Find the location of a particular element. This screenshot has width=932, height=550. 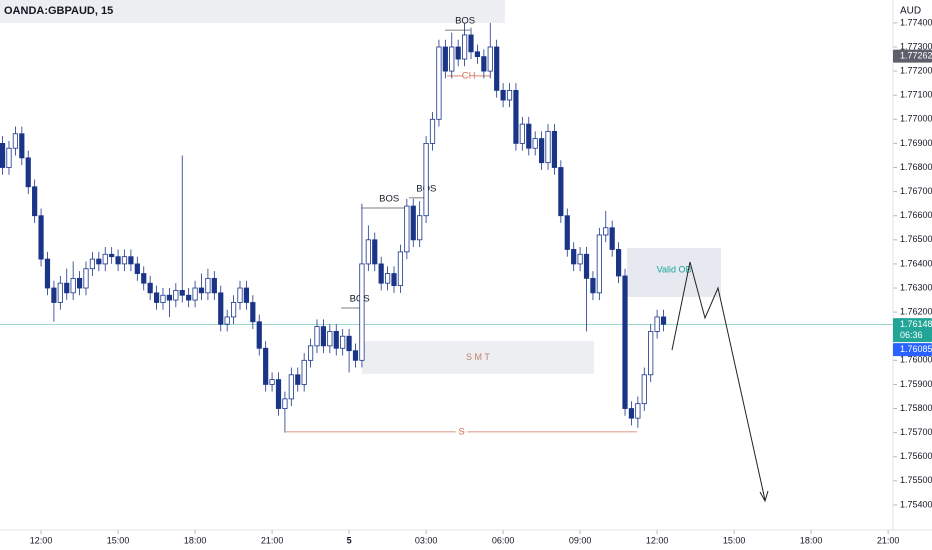

price-tag is located at coordinates (912, 350).